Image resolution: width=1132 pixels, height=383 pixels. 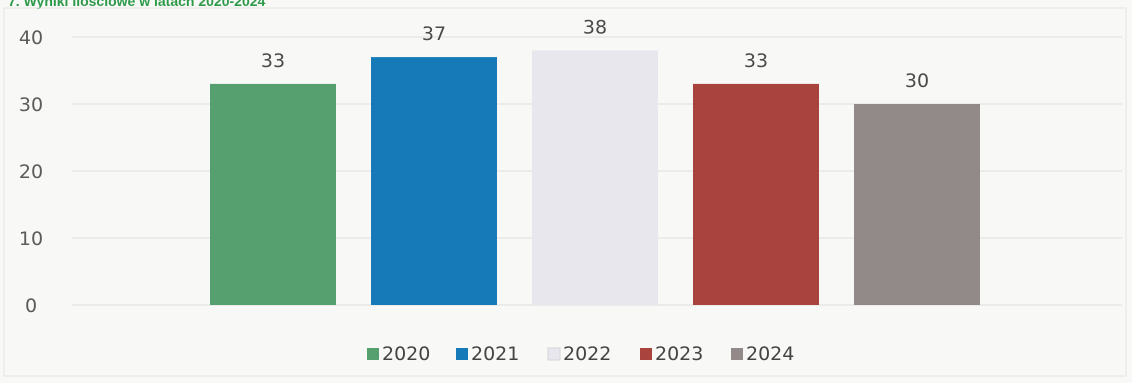 What do you see at coordinates (554, 354) in the screenshot?
I see `legend-swatch-2022` at bounding box center [554, 354].